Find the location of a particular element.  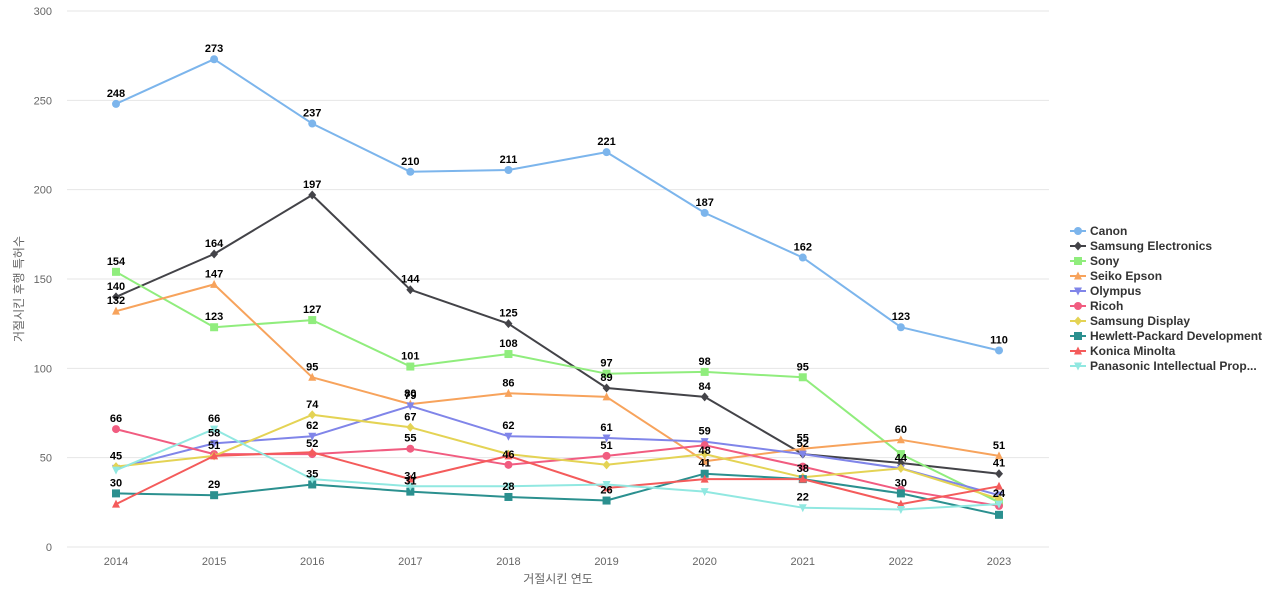

y-axis-title: 거절시킨 후행 특허수 is located at coordinates (18, 289).